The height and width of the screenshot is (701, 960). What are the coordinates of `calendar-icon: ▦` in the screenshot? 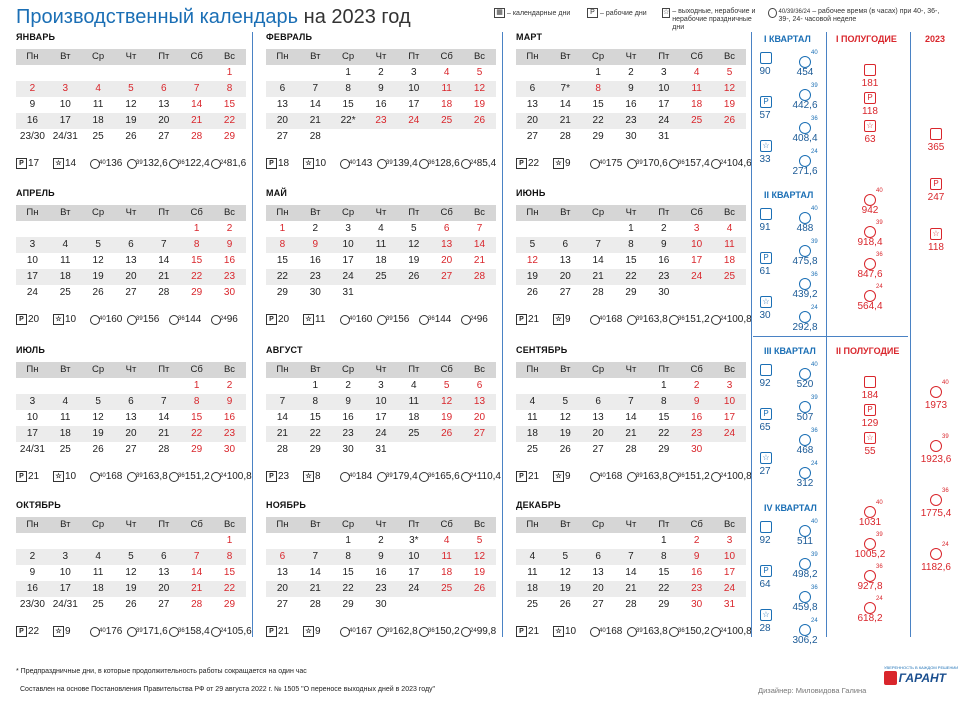 It's located at (499, 13).